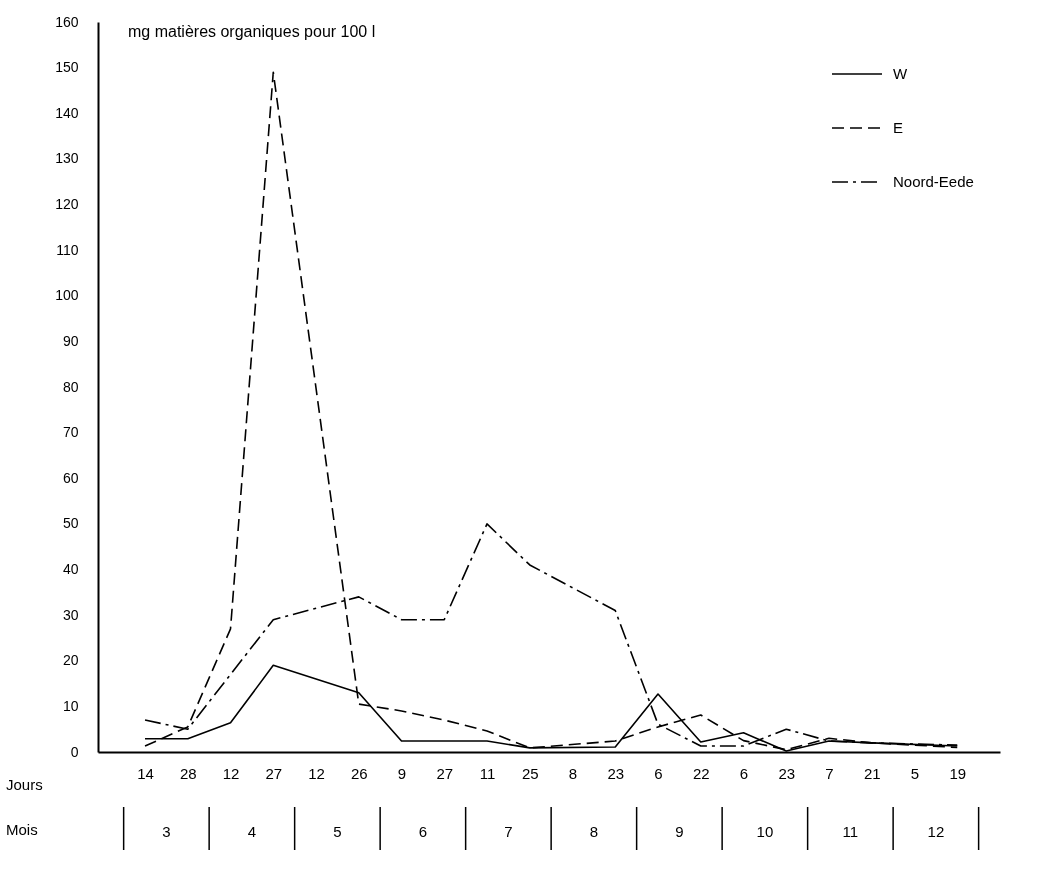 Image resolution: width=1042 pixels, height=884 pixels. What do you see at coordinates (958, 773) in the screenshot?
I see `x-tick-label: 19` at bounding box center [958, 773].